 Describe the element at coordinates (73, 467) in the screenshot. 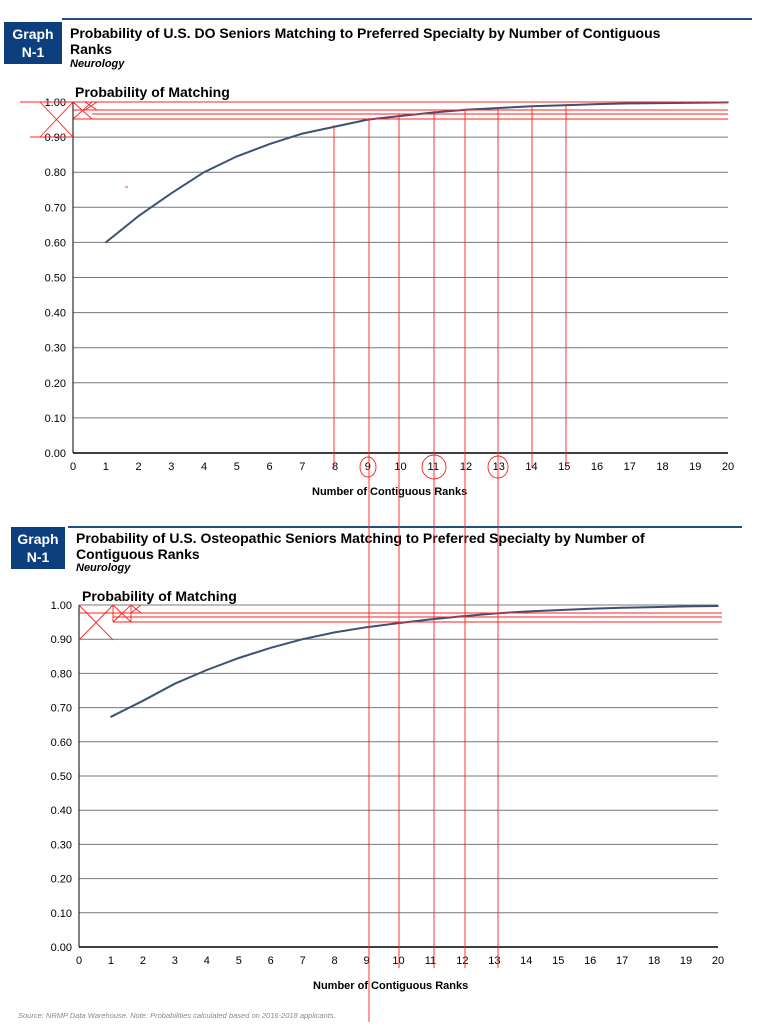

I see `x-tick-label: 0` at that location.